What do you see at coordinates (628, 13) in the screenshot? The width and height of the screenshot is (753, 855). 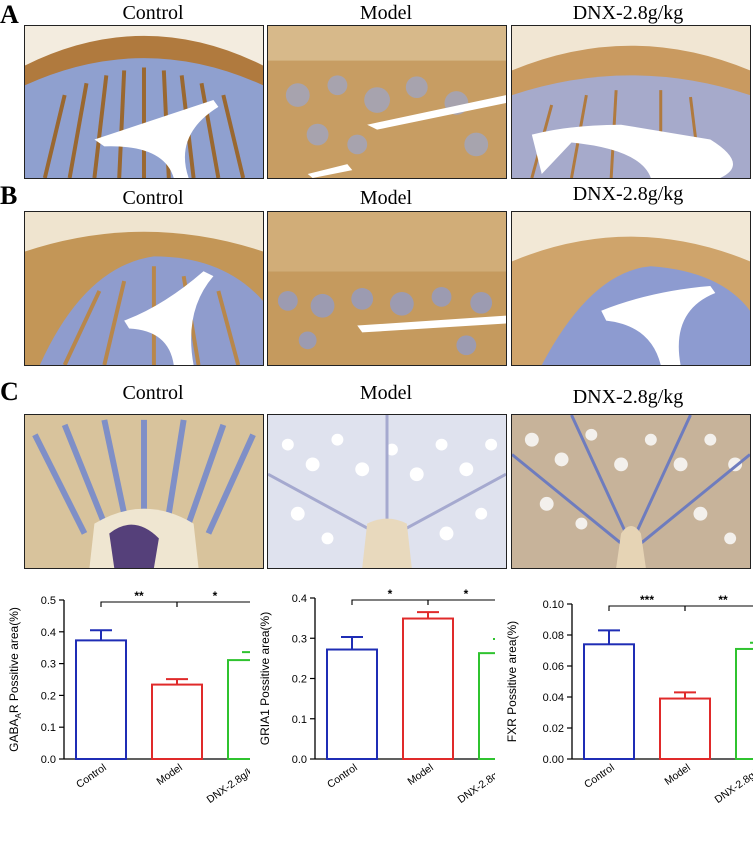 I see `panel-a-title-dnx: DNX-2.8g/kg` at bounding box center [628, 13].